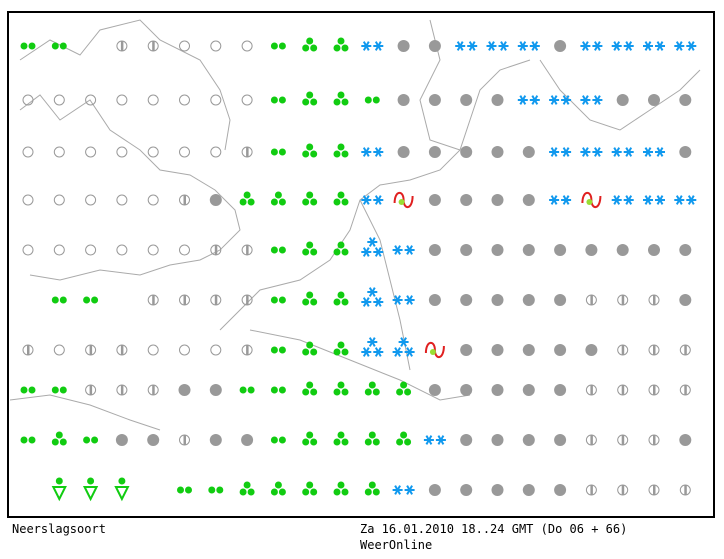  I want to click on border, so click(385, 285).